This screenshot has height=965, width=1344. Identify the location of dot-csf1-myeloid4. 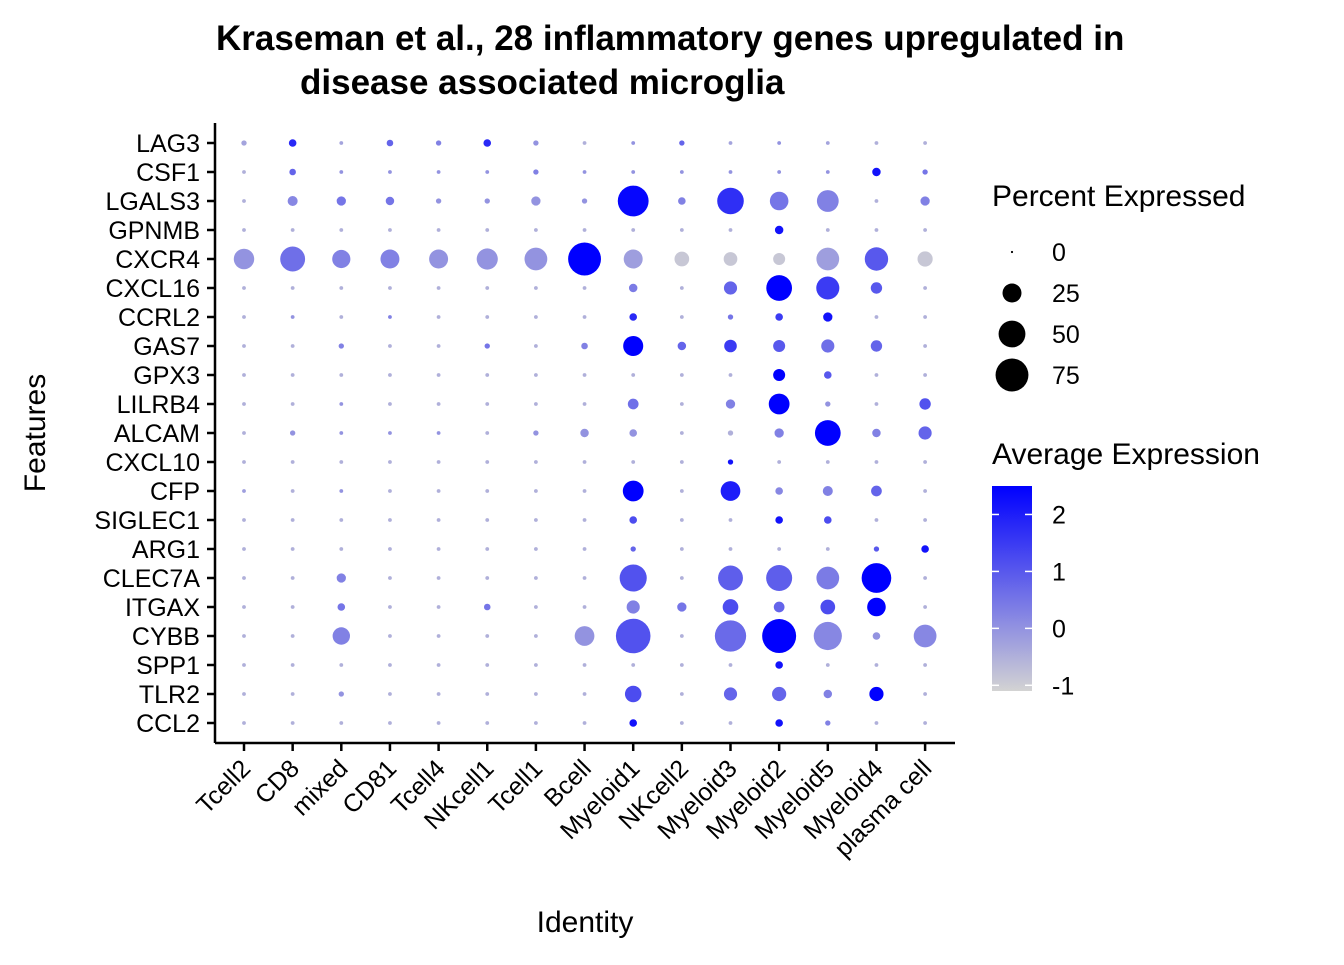
(876, 172).